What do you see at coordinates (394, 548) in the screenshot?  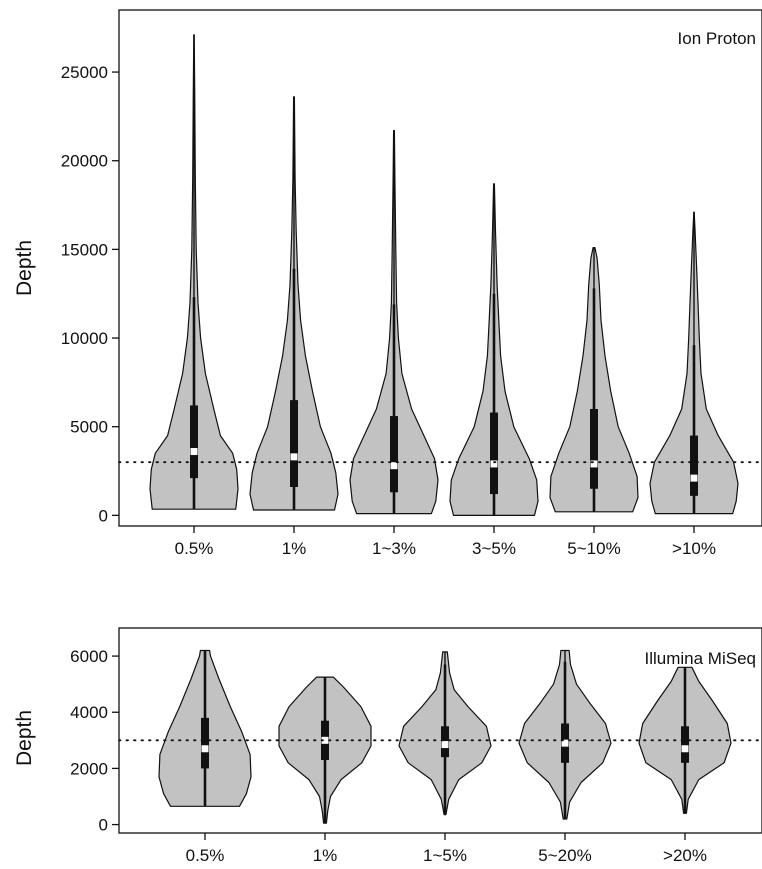 I see `x-tick-label: 1~3%` at bounding box center [394, 548].